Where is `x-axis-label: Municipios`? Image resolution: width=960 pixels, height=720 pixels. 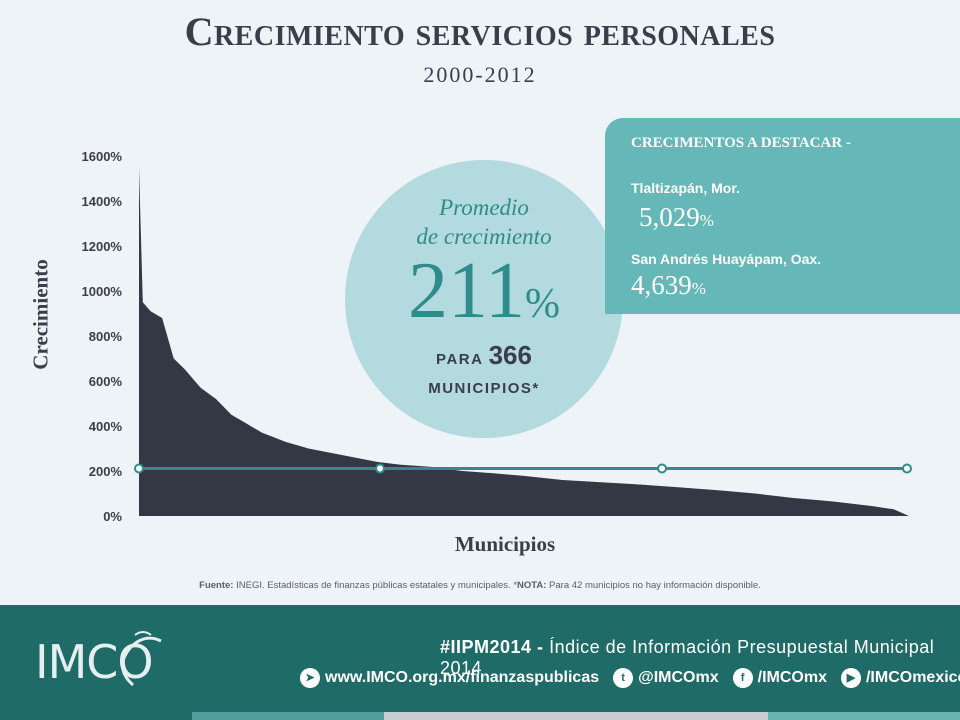 x-axis-label: Municipios is located at coordinates (505, 544).